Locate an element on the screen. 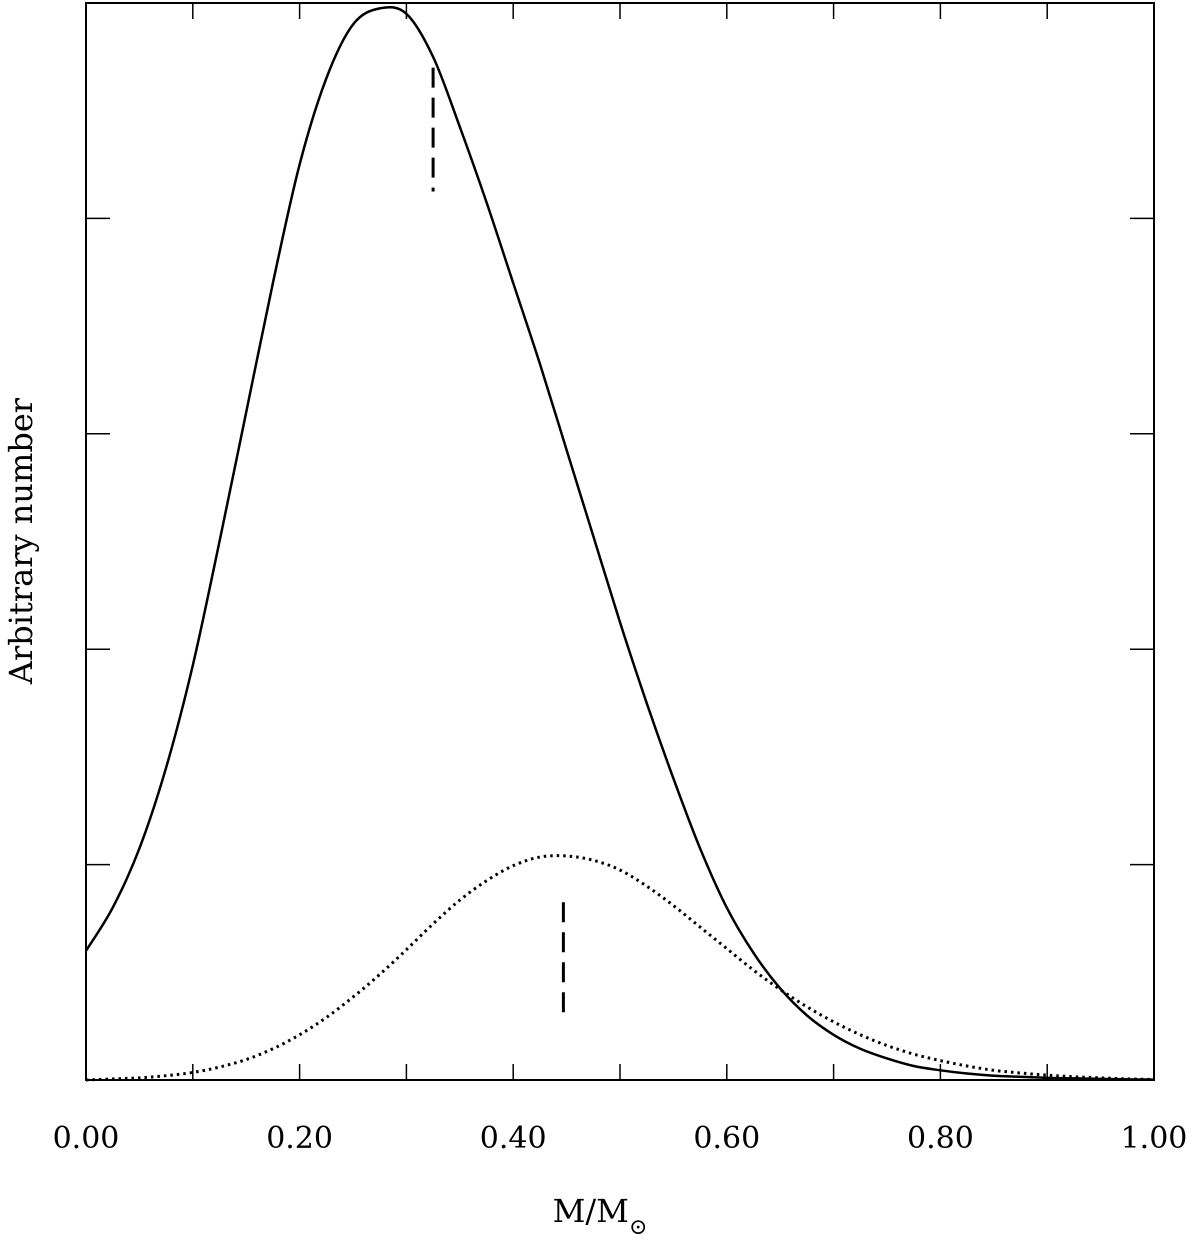 The height and width of the screenshot is (1246, 1200). x-tick-label-0: 0.00 is located at coordinates (86, 1138).